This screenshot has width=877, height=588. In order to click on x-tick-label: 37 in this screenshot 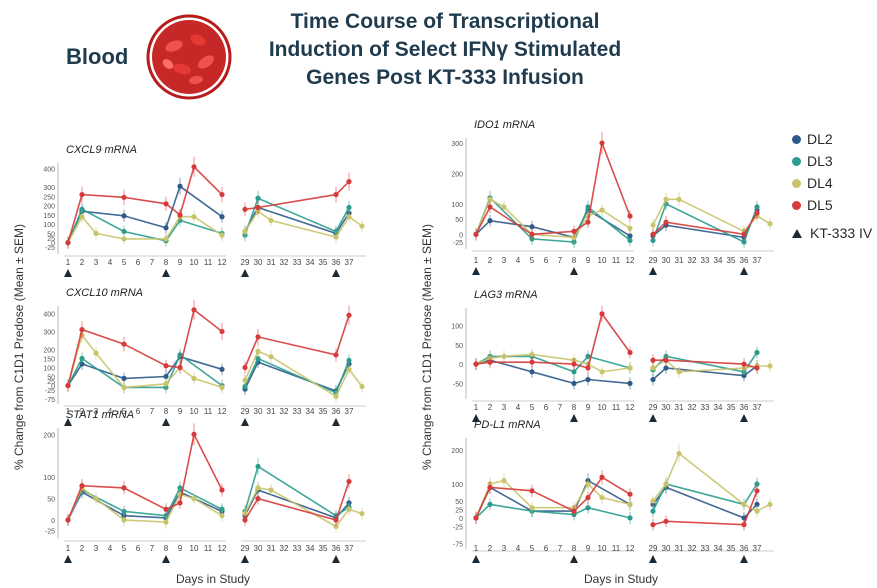, I will do `click(349, 548)`.